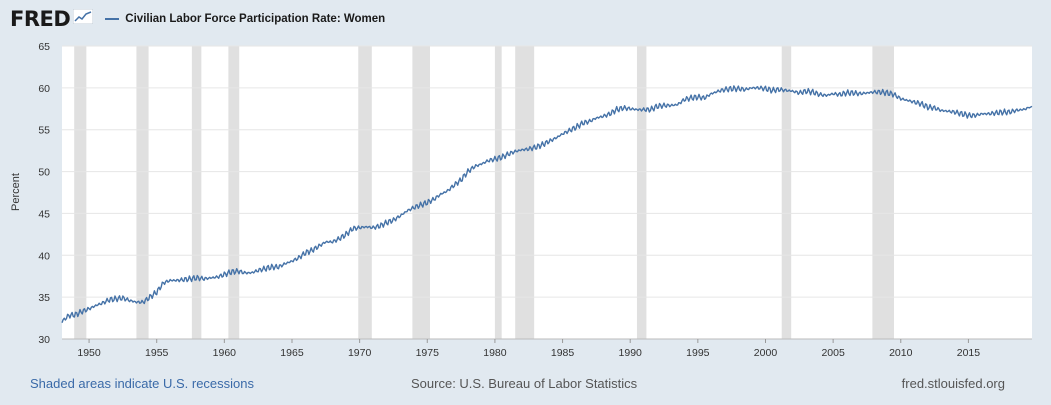 The height and width of the screenshot is (405, 1051). Describe the element at coordinates (495, 353) in the screenshot. I see `x-tick-label: 1980` at that location.